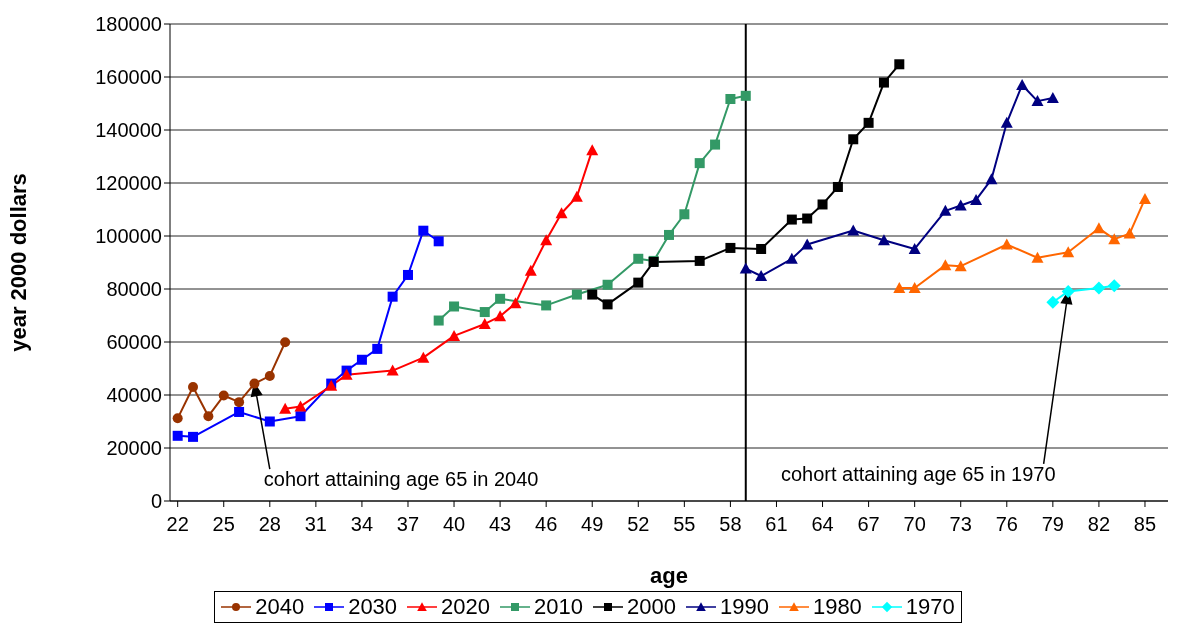 Image resolution: width=1188 pixels, height=631 pixels. Describe the element at coordinates (744, 607) in the screenshot. I see `legend-label: 1990` at that location.